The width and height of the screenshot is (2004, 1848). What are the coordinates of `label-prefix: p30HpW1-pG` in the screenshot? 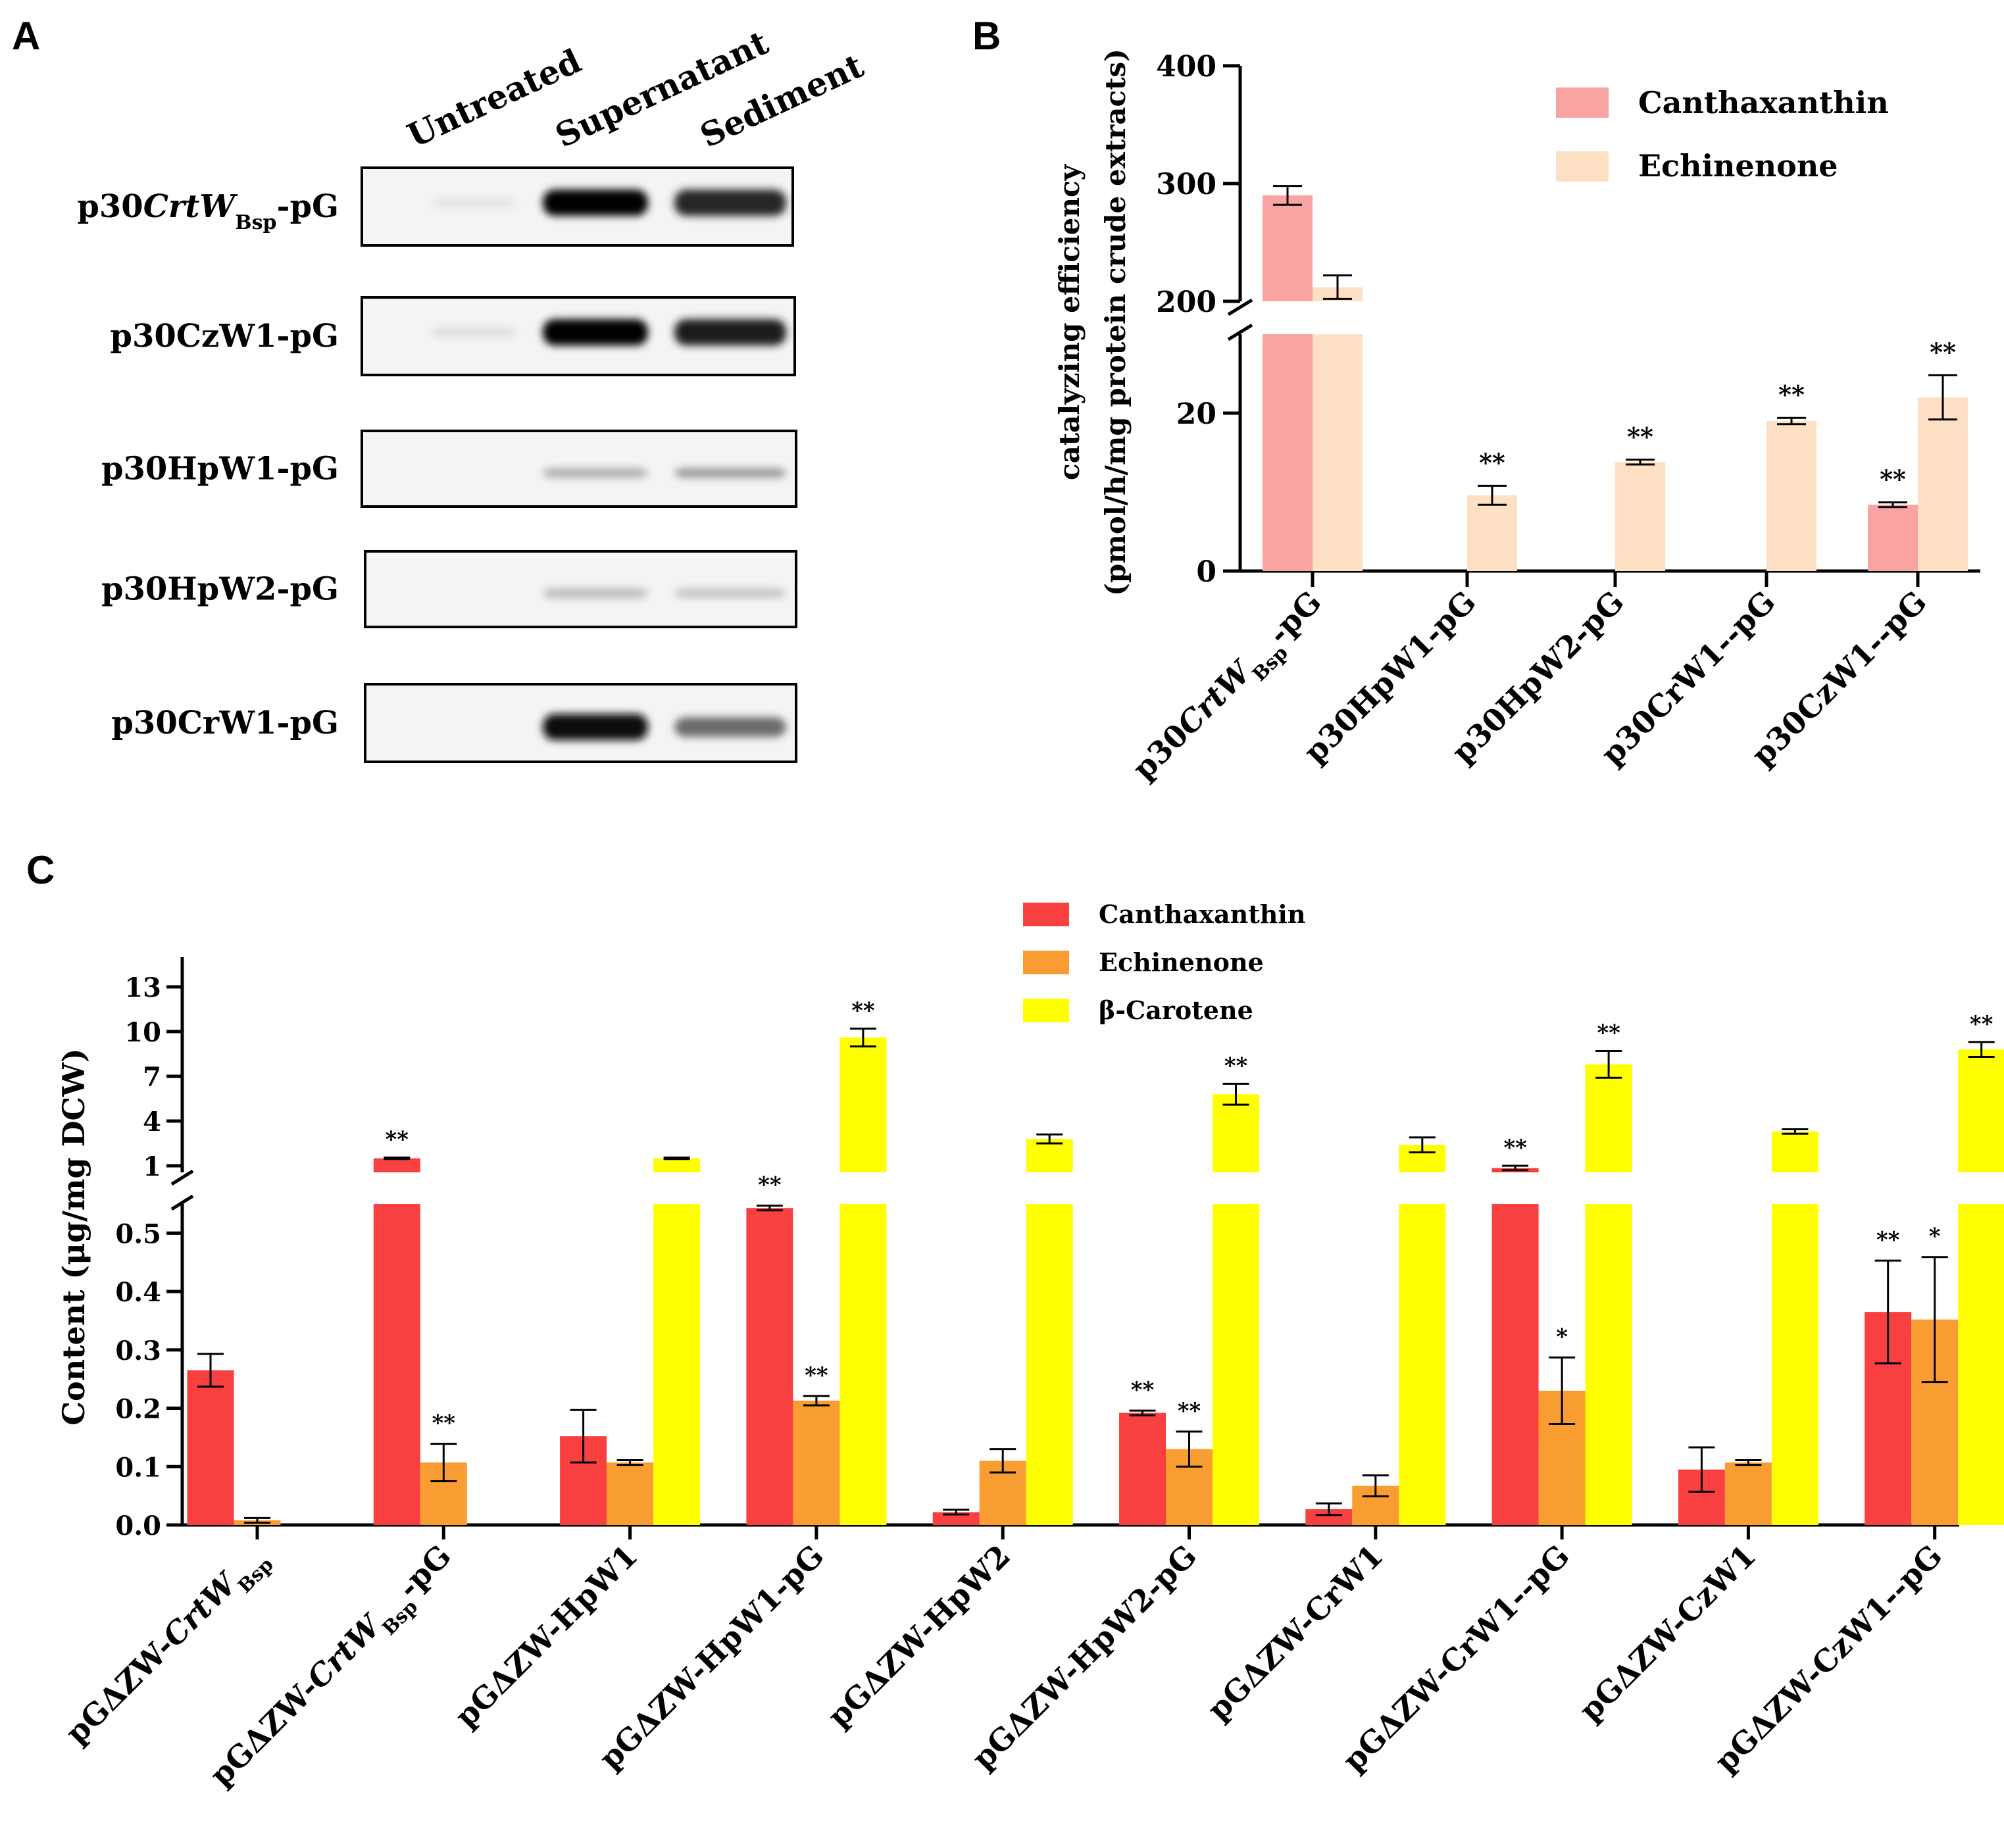 It's located at (220, 469).